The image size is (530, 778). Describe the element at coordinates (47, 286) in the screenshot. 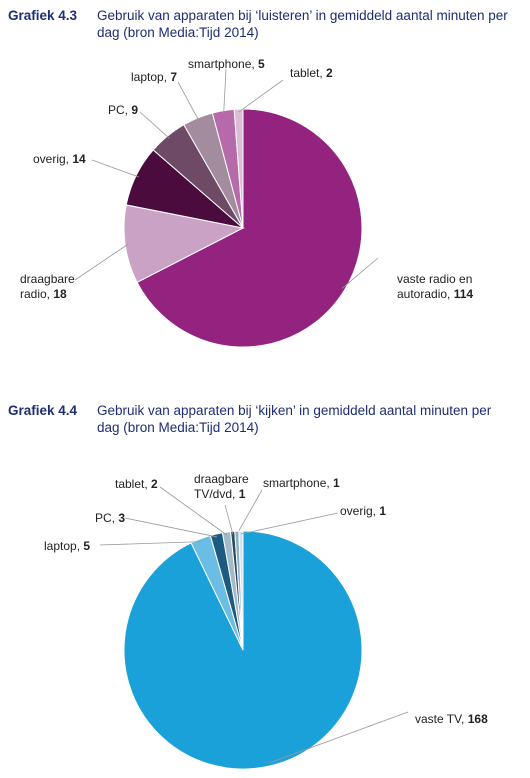

I see `slice-name: draagbare radio,` at that location.